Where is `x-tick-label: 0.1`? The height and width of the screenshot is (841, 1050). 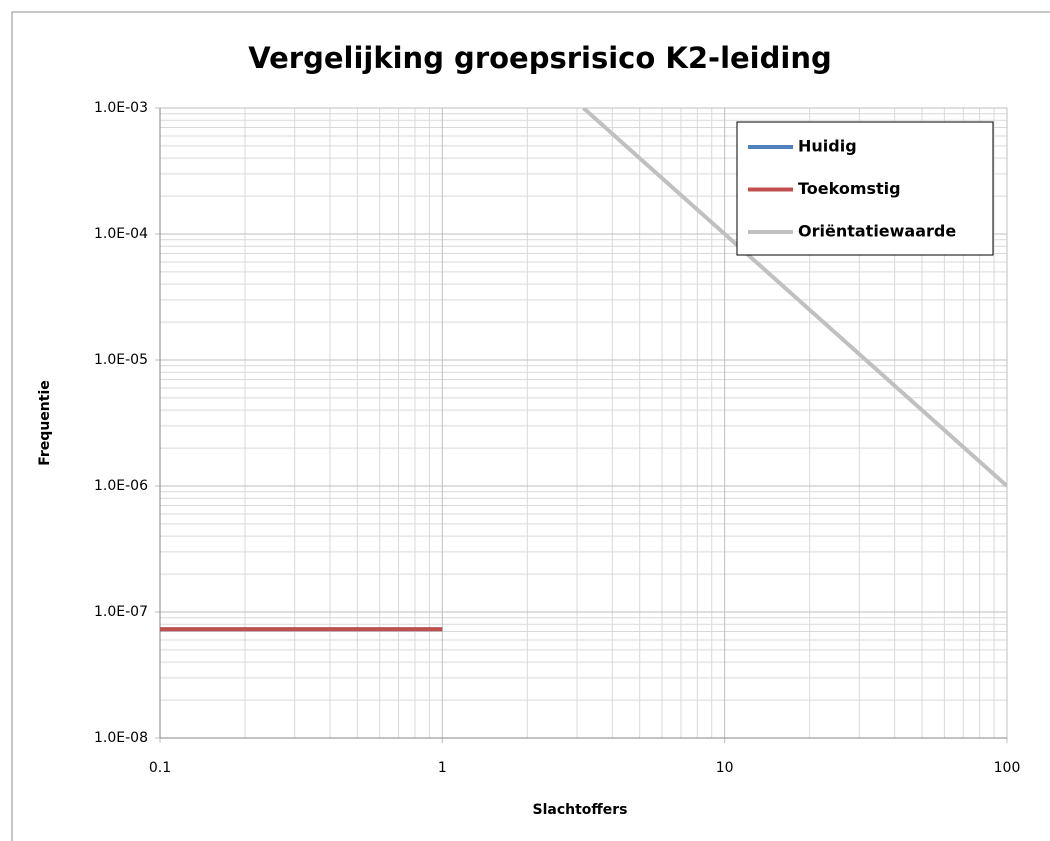
x-tick-label: 0.1 is located at coordinates (160, 768).